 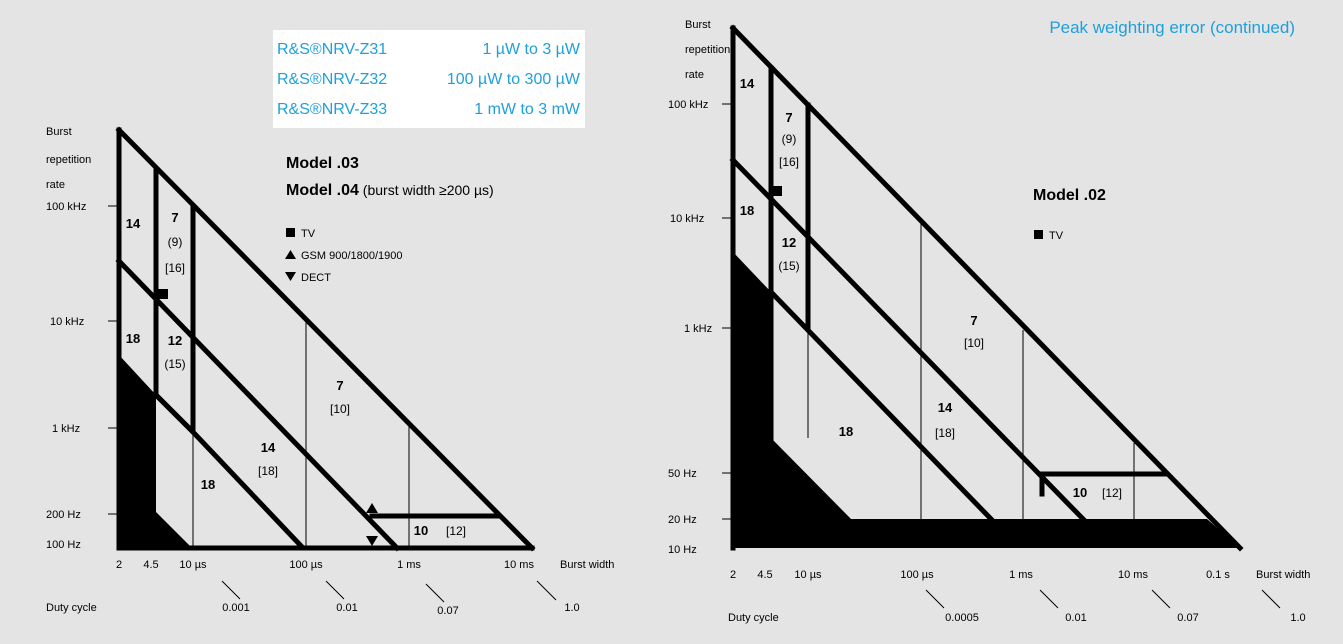 What do you see at coordinates (332, 49) in the screenshot?
I see `sensor-model-1: R&S®NRV-Z31` at bounding box center [332, 49].